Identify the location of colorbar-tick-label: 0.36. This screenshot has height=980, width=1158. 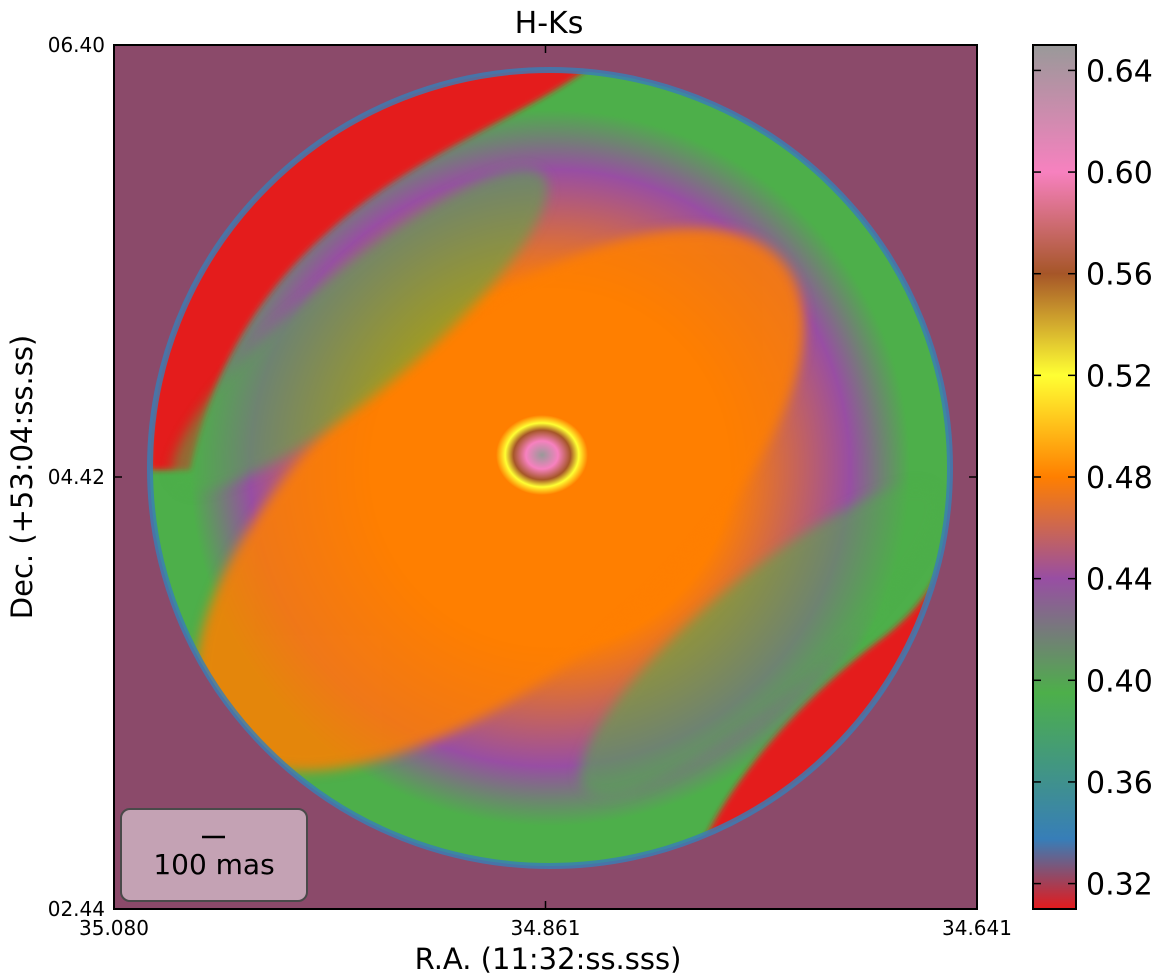
(1119, 783).